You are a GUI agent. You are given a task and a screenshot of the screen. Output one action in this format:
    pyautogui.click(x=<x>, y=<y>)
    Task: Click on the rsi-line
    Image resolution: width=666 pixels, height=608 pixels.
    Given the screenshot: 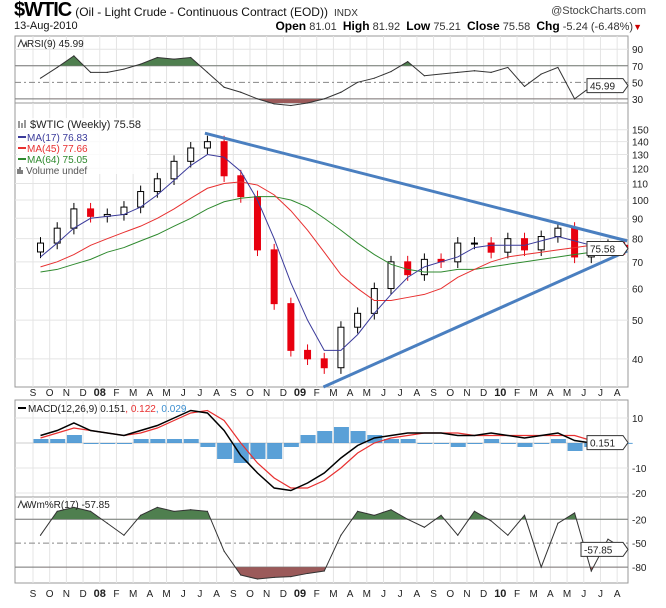 What is the action you would take?
    pyautogui.click(x=332, y=80)
    